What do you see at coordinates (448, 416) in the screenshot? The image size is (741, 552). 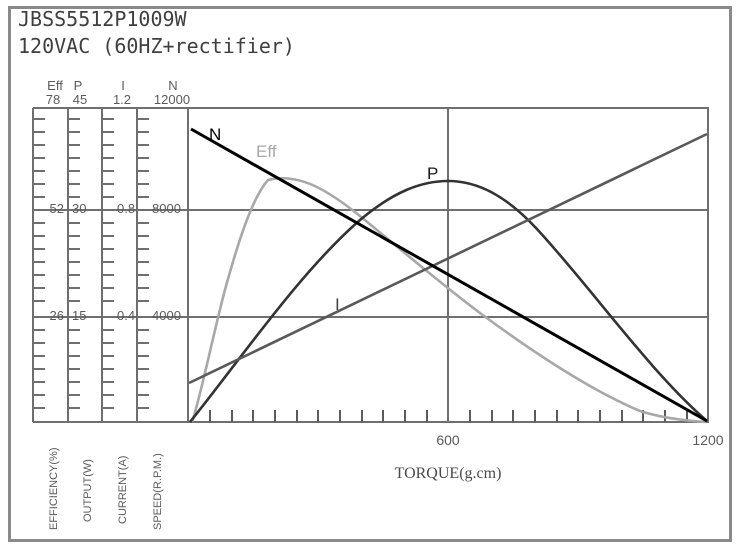 I see `x-minor-ticks` at bounding box center [448, 416].